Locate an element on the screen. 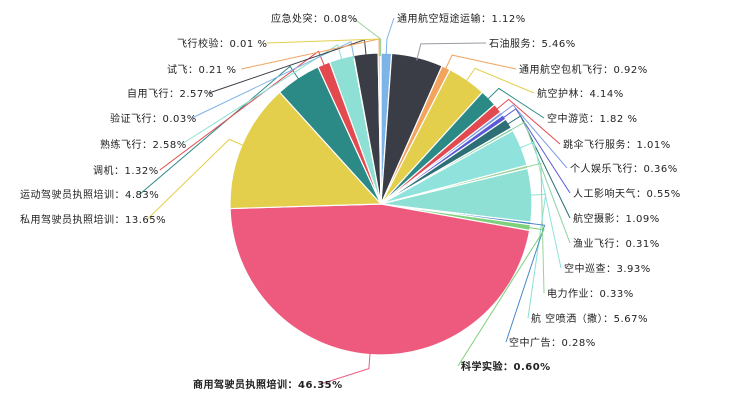  slice-label: 商用驾驶员执照培训：46.35% is located at coordinates (268, 384).